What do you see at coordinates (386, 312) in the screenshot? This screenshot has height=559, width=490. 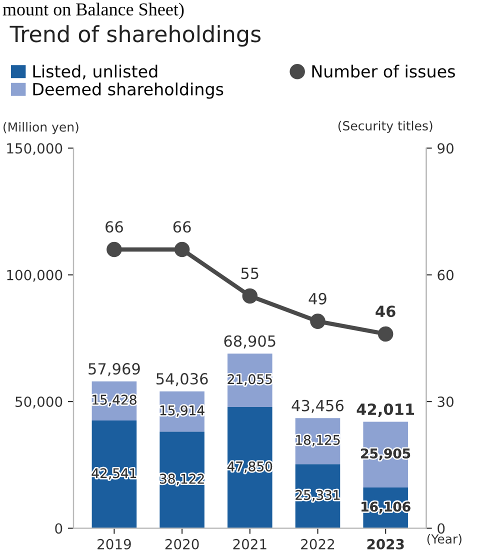 I see `data-label: 46` at bounding box center [386, 312].